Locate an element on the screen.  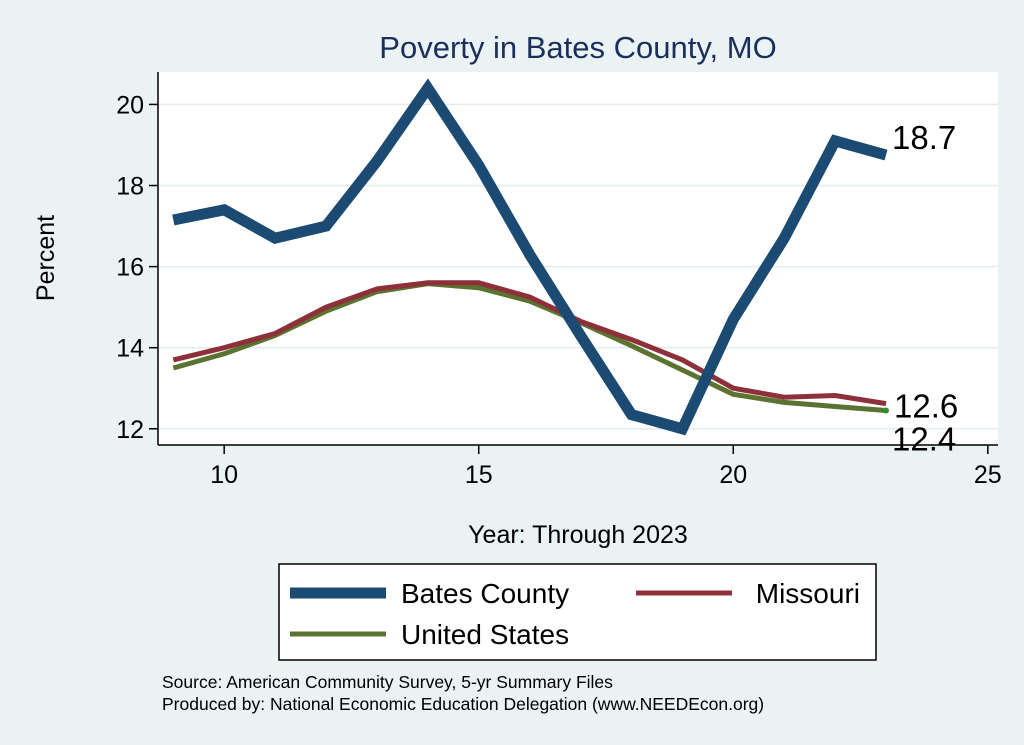
x-axis-title: Year: Through 2023 is located at coordinates (578, 535).